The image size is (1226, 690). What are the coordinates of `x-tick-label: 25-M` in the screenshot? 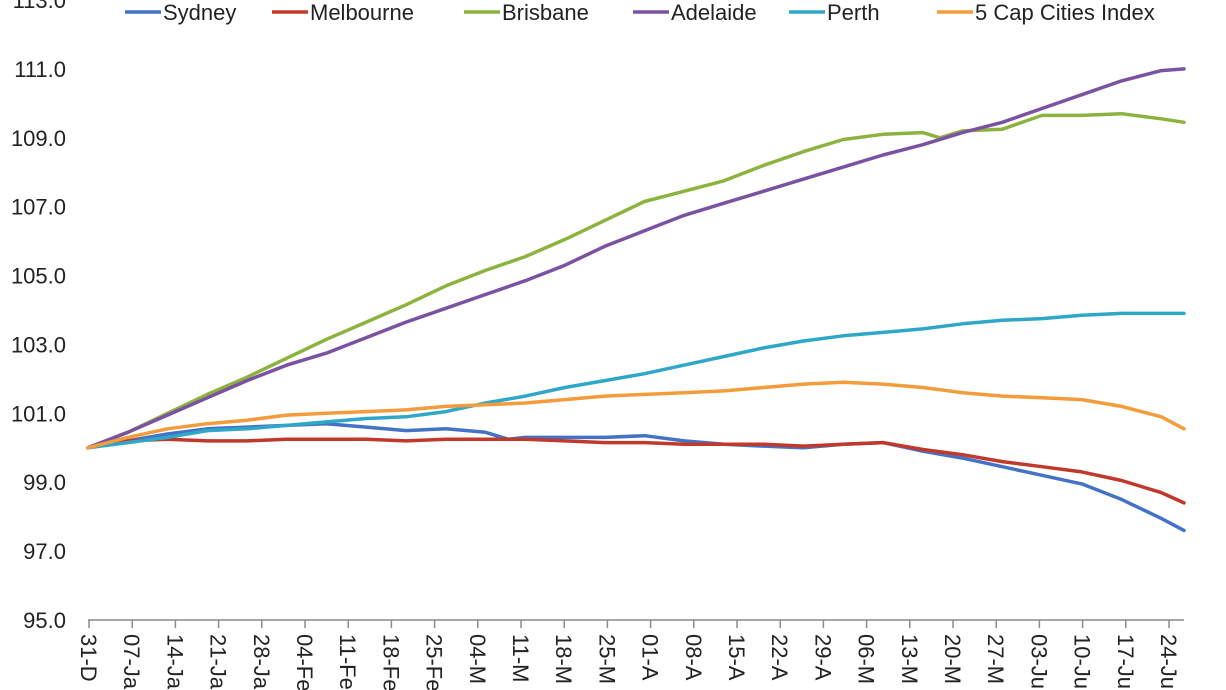 It's located at (606, 659).